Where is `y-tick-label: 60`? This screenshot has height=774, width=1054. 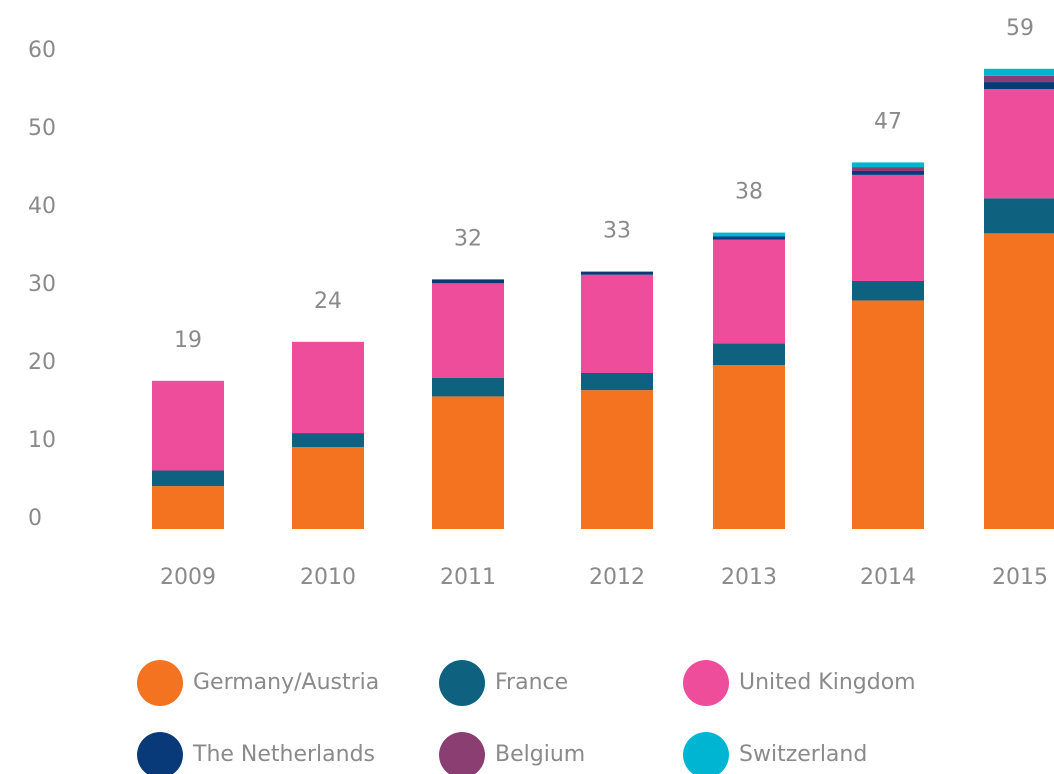
y-tick-label: 60 is located at coordinates (42, 50).